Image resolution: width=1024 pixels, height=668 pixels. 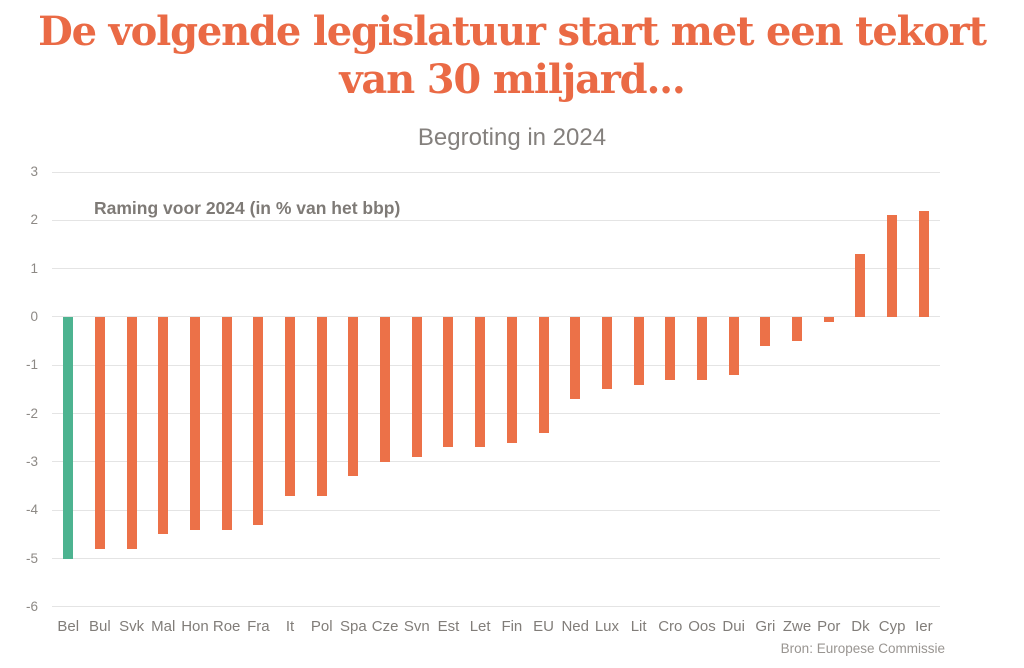 What do you see at coordinates (31, 461) in the screenshot?
I see `y-axis-tick-label--3: -3` at bounding box center [31, 461].